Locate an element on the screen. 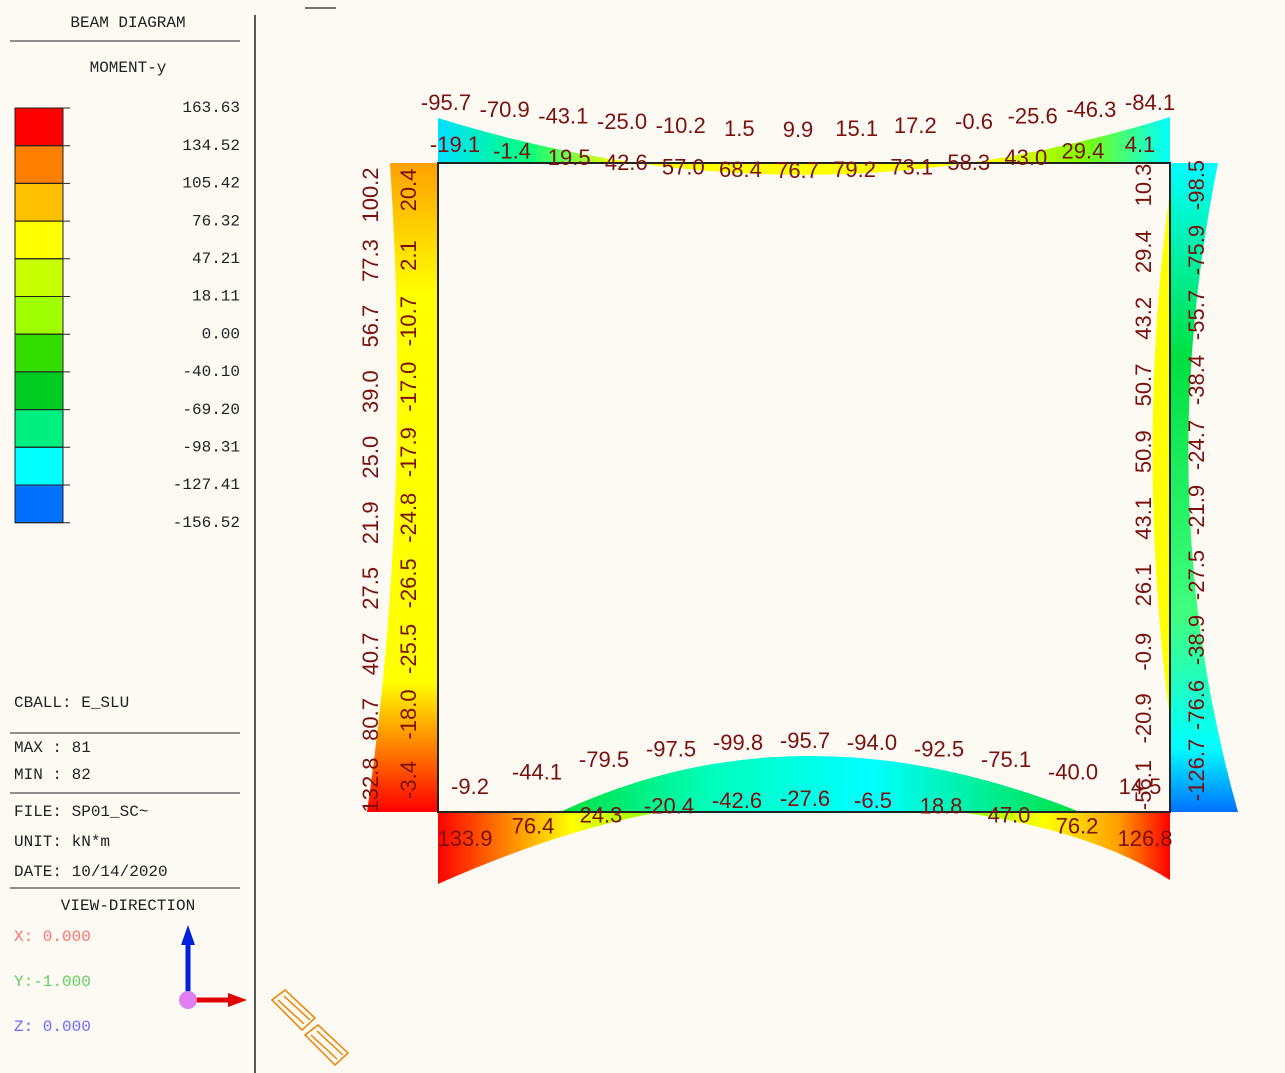  moment-label: -98.5 is located at coordinates (1196, 185).